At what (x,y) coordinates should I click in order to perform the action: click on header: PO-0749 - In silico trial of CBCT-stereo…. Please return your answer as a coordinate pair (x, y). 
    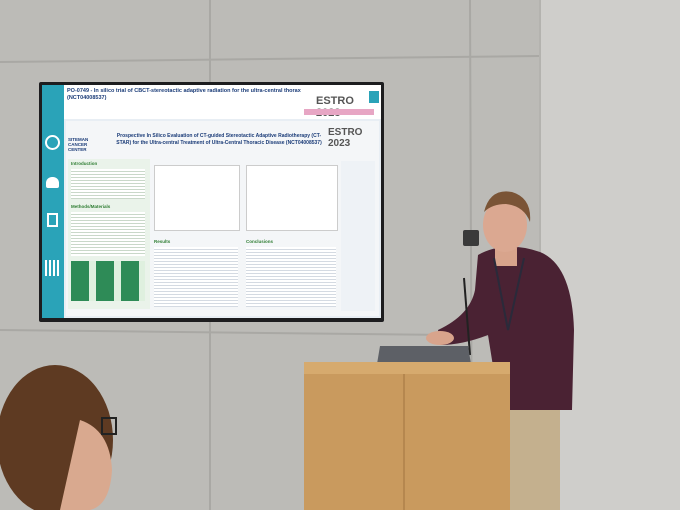
    Looking at the image, I should click on (222, 102).